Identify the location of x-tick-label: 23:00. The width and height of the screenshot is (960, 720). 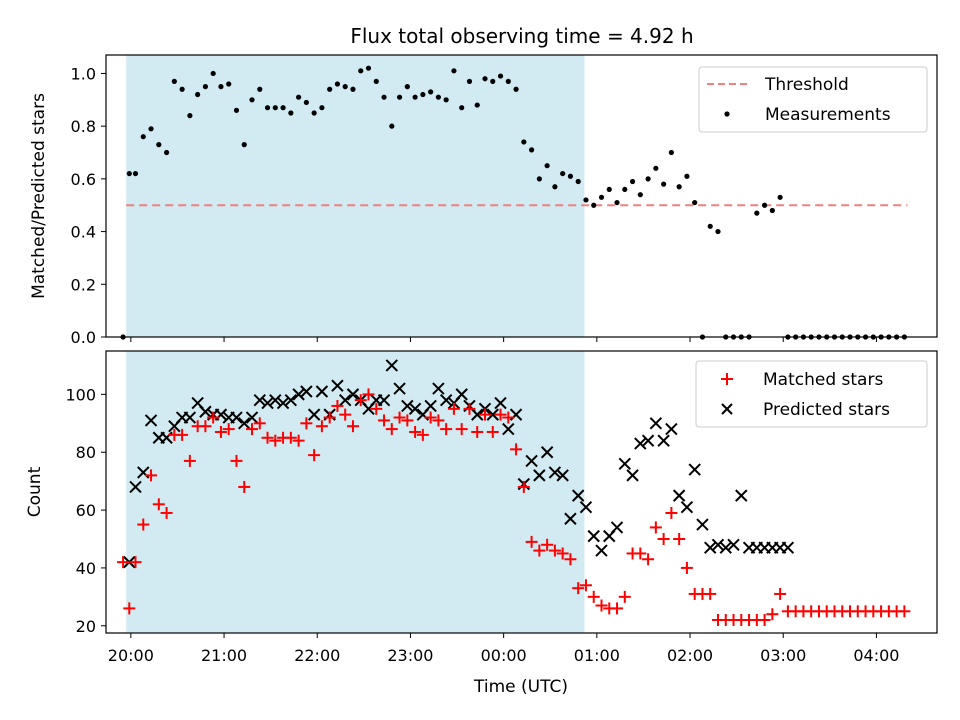
(410, 655).